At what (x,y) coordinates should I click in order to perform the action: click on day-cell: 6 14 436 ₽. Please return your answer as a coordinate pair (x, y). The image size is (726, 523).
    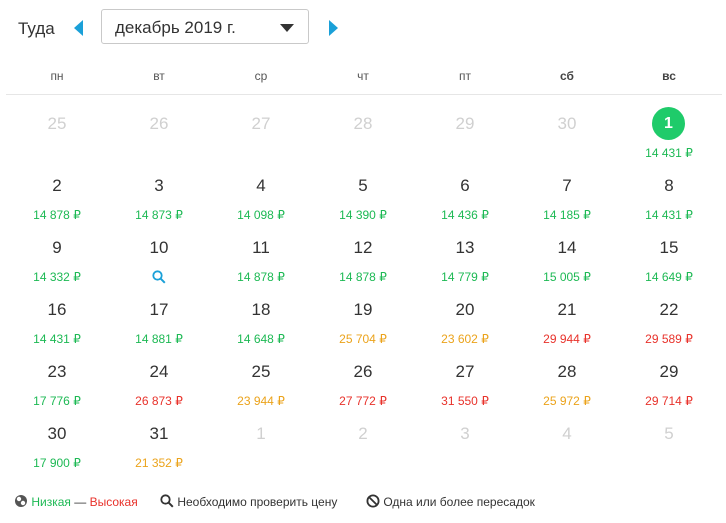
    Looking at the image, I should click on (465, 197).